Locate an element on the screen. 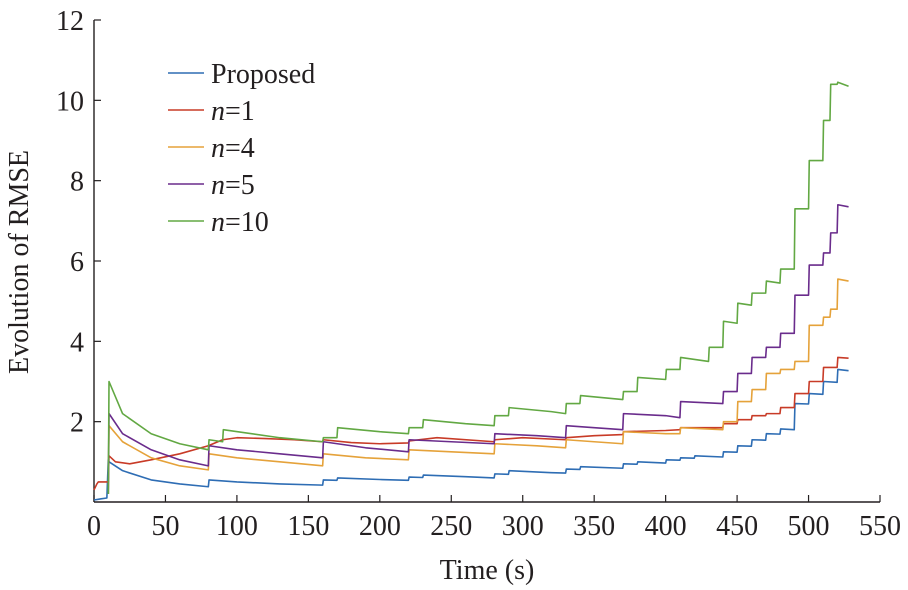  x-tick-label: 50 is located at coordinates (165, 526).